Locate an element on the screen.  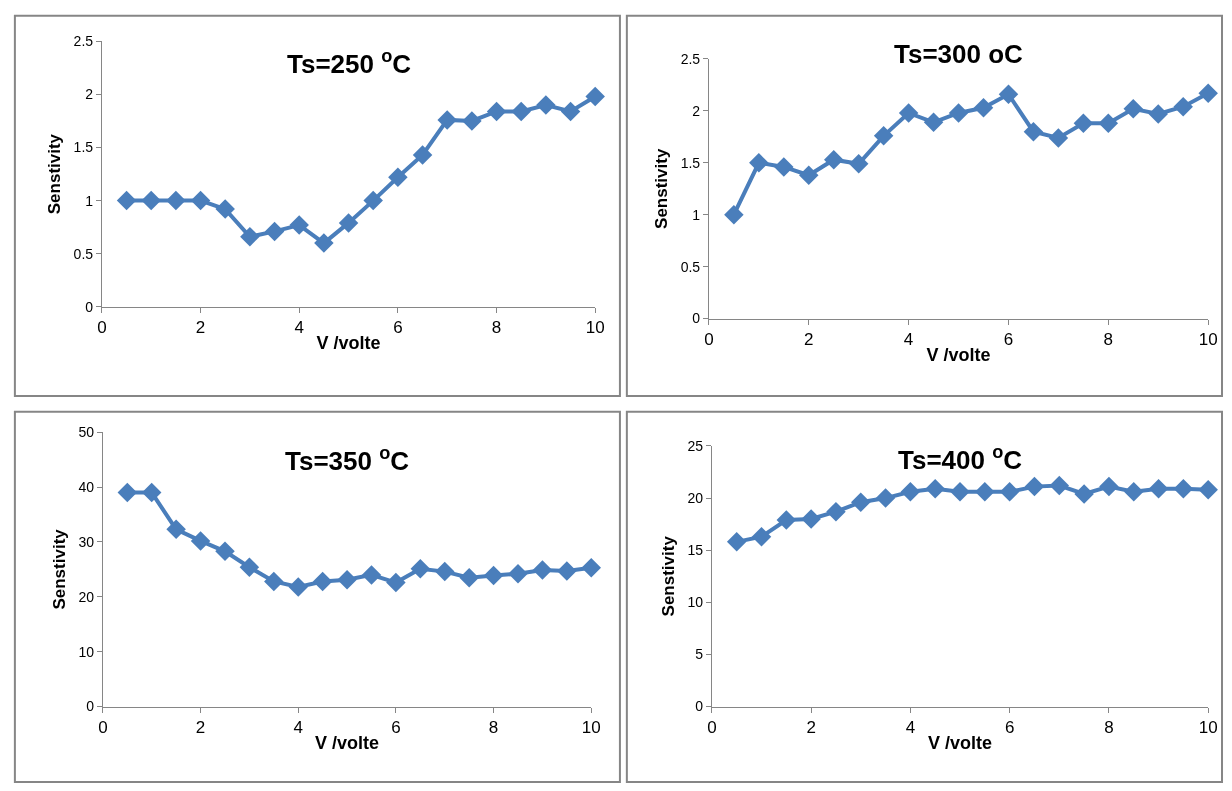
x-tick-label: 0 is located at coordinates (103, 727).